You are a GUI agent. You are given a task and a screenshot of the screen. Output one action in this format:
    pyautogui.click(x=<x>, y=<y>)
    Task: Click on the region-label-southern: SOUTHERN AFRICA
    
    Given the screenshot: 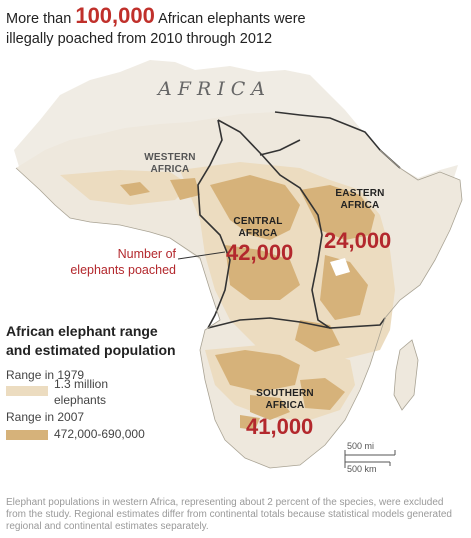 What is the action you would take?
    pyautogui.click(x=285, y=399)
    